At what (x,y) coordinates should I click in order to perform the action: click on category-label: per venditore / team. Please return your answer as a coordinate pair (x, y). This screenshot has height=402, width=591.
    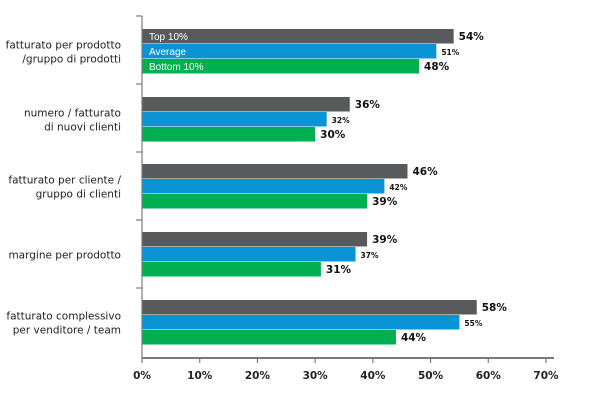
    Looking at the image, I should click on (67, 331).